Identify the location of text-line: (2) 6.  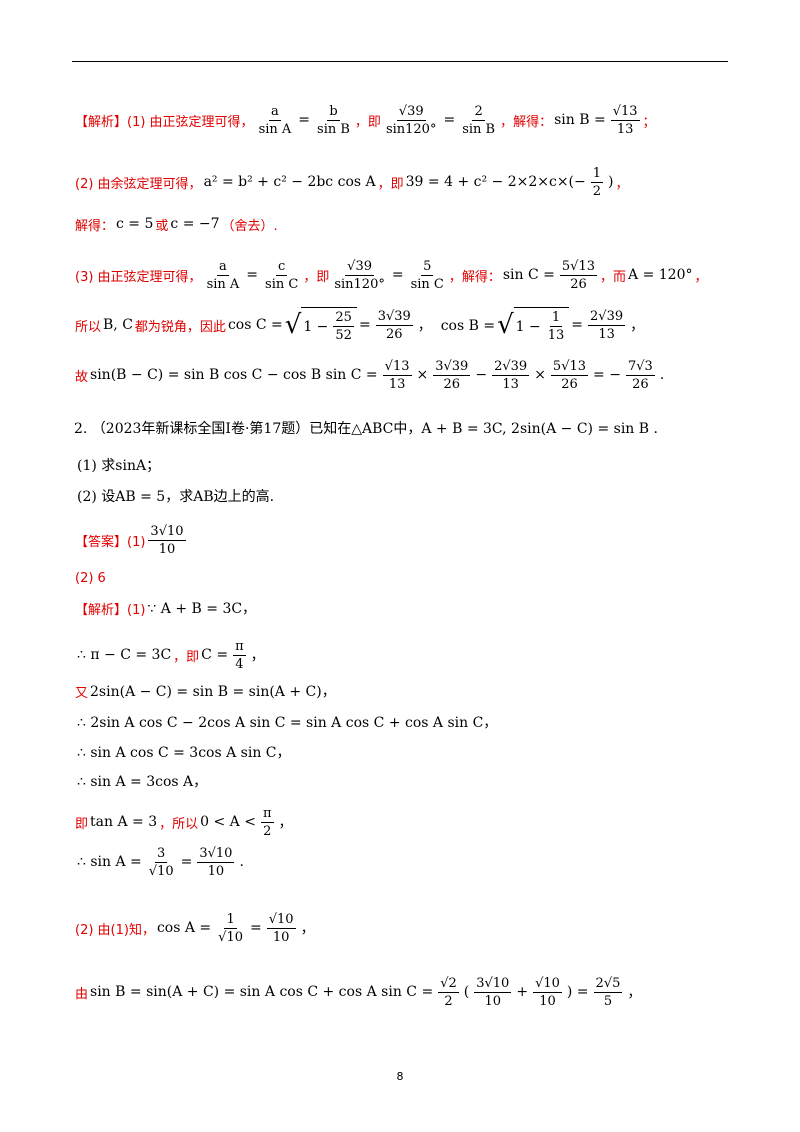
(90, 578).